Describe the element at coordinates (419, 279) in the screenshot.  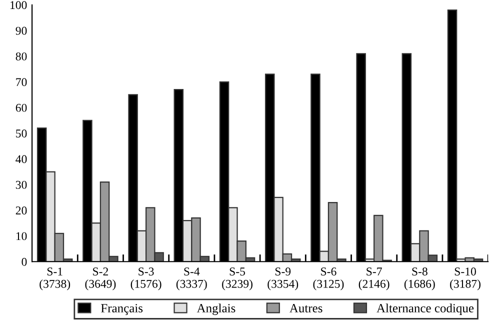
I see `x-tick-label: S-8 (1686)` at that location.